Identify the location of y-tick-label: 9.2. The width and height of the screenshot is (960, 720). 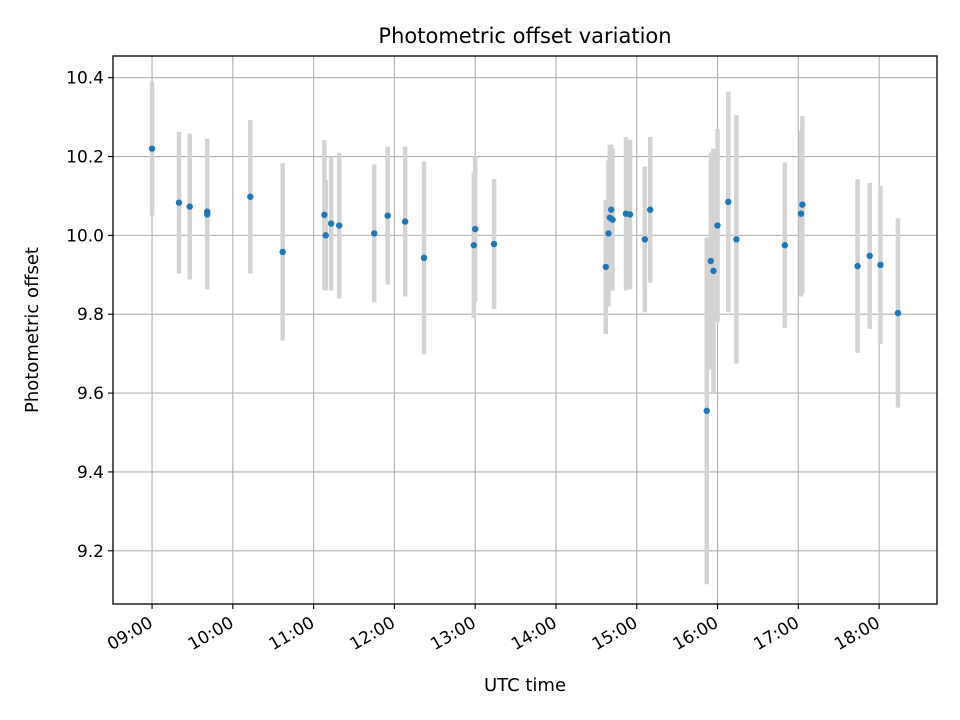
(90, 552).